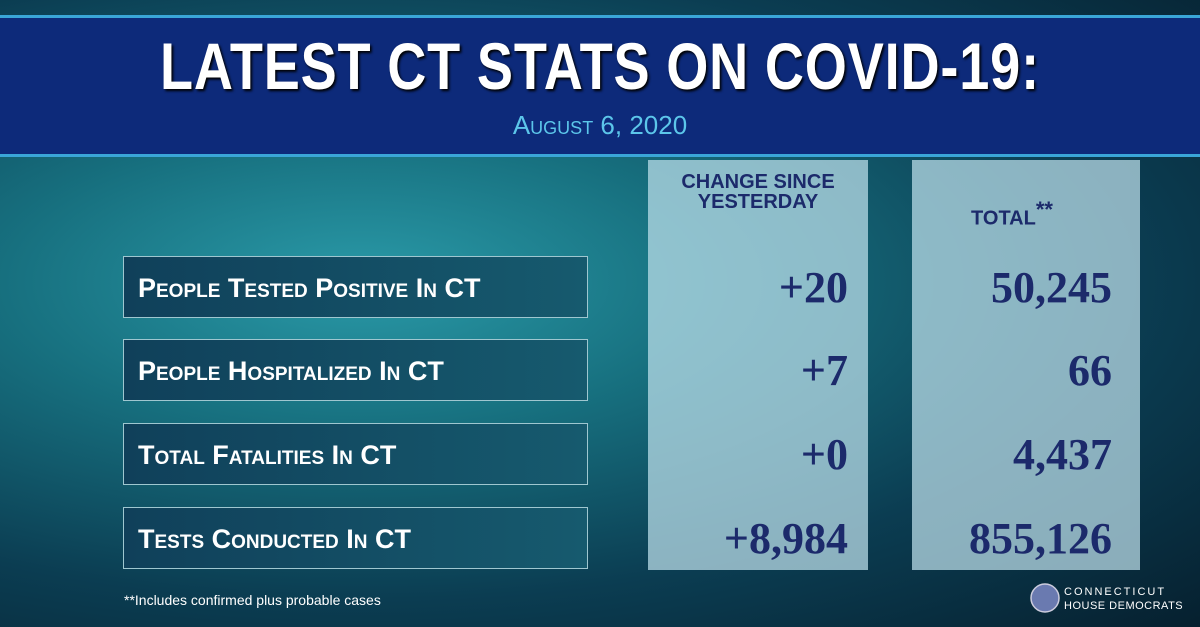 This screenshot has width=1200, height=627. What do you see at coordinates (1040, 538) in the screenshot?
I see `total-value: 855,126` at bounding box center [1040, 538].